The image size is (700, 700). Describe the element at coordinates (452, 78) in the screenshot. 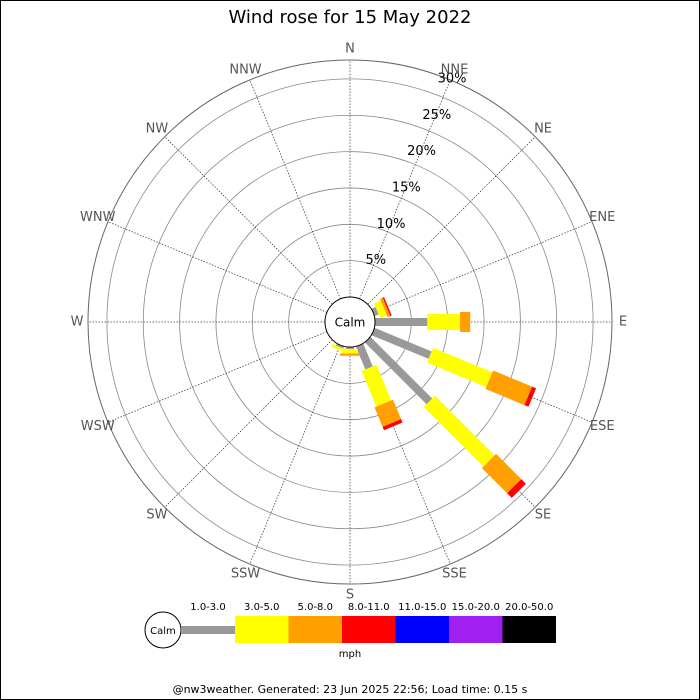

I see `r-tick-label: 30%` at that location.